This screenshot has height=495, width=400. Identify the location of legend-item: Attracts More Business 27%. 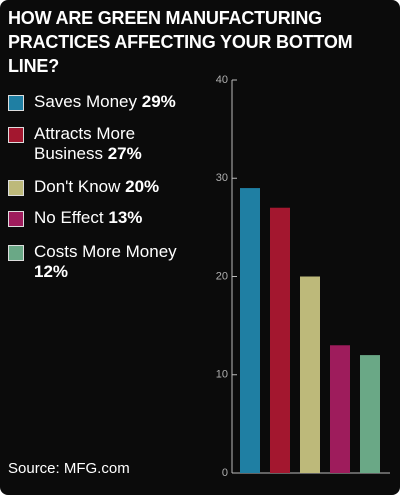
(115, 144).